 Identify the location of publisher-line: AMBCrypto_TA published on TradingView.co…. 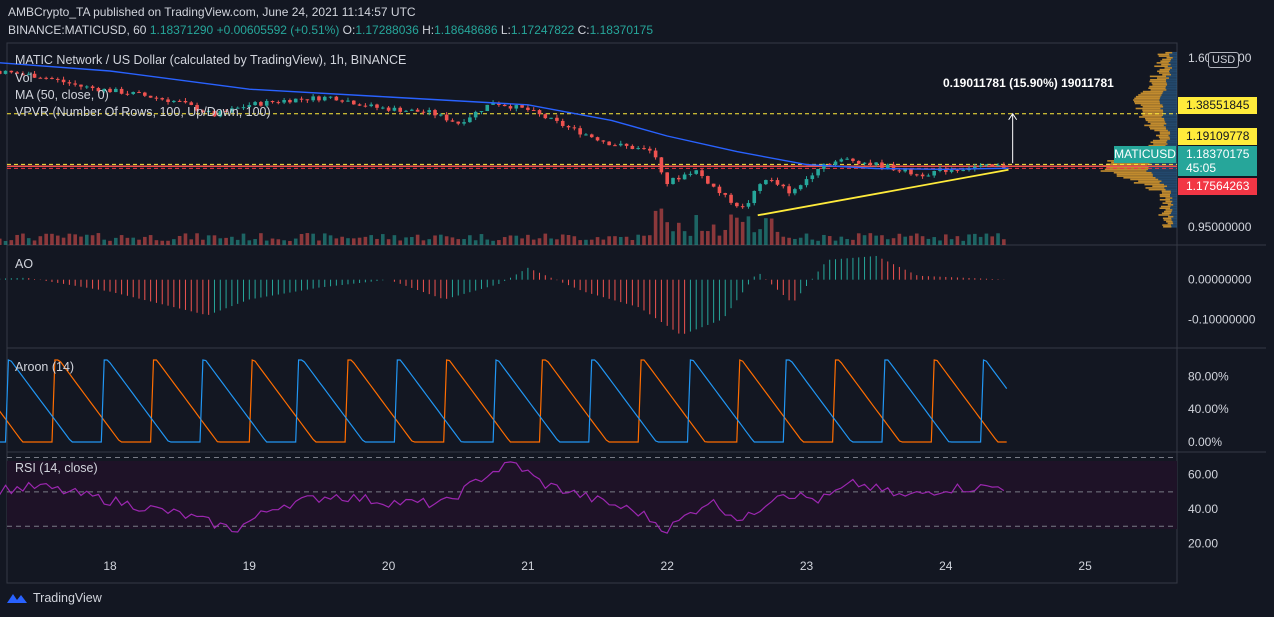
(212, 12).